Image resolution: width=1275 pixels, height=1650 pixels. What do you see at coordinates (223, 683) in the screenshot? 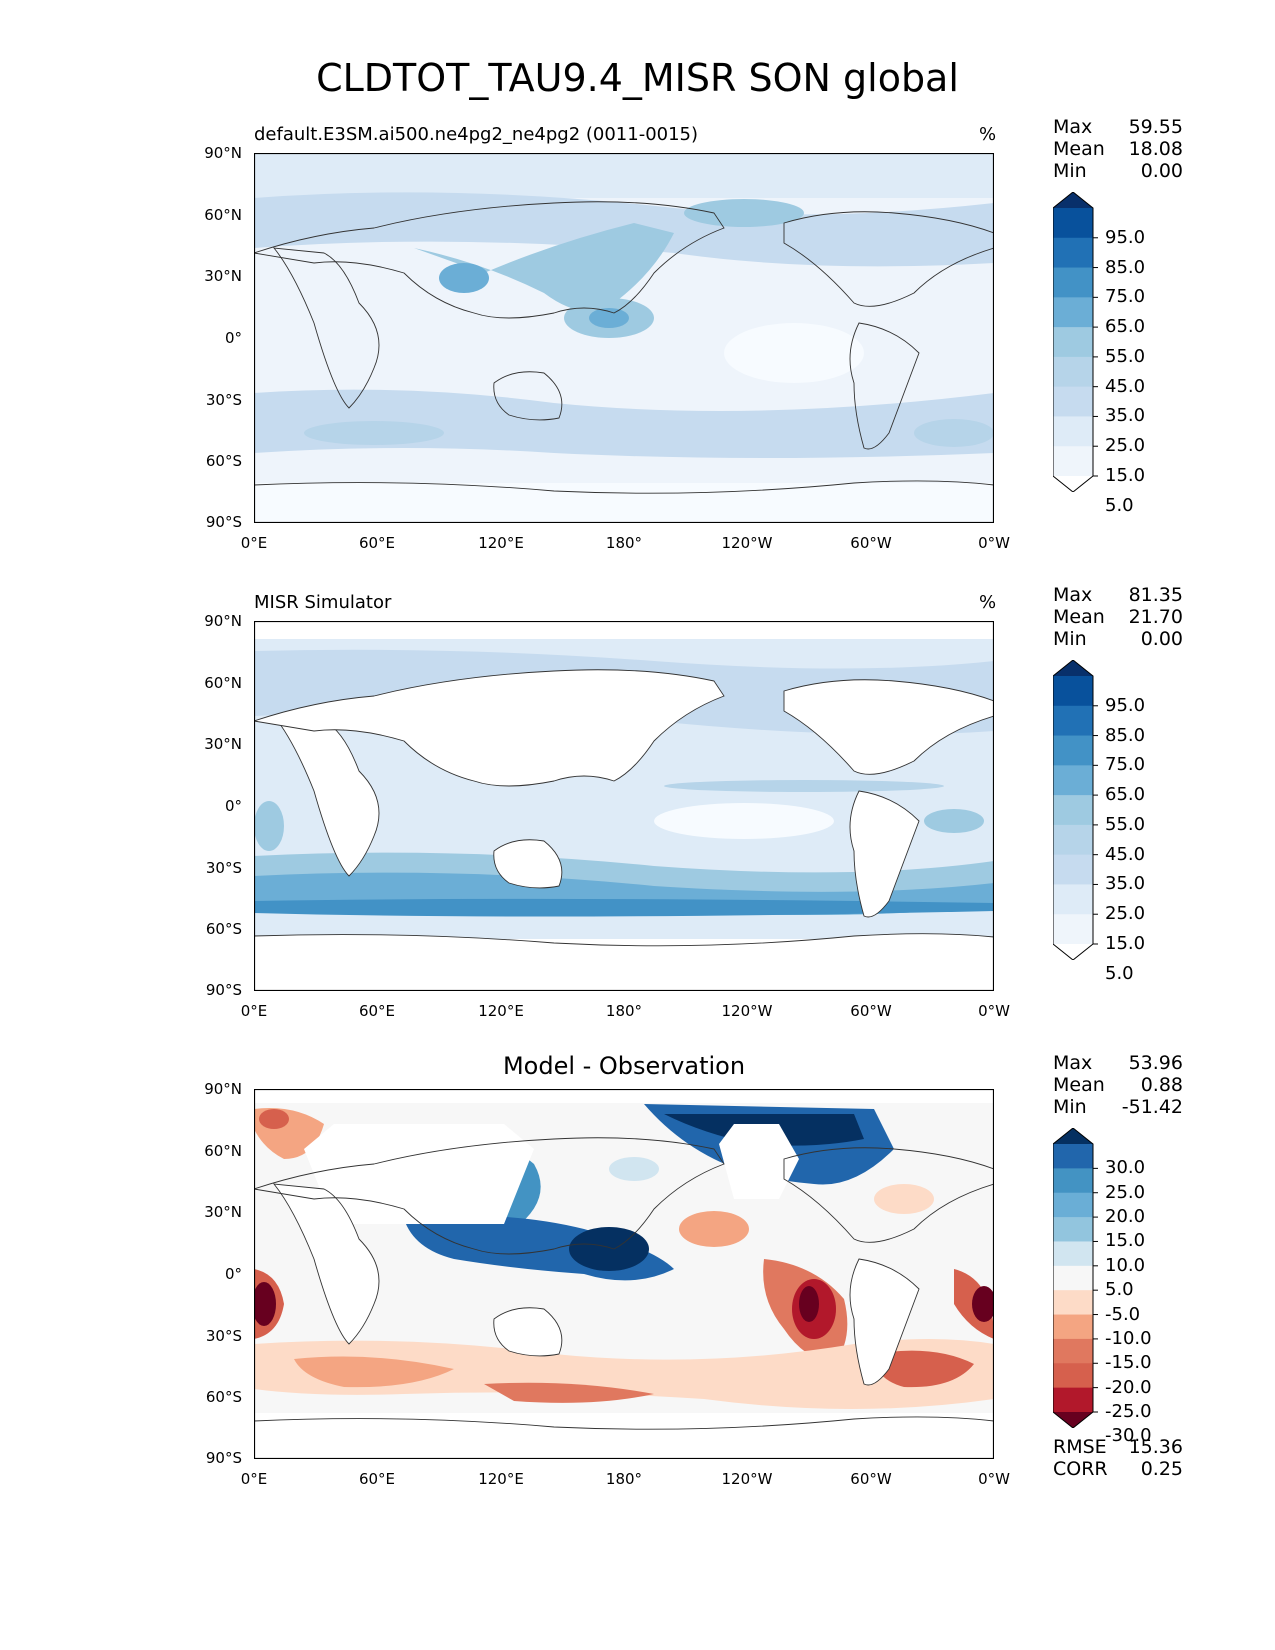
I see `panel-2-ytick-label: 60°N` at bounding box center [223, 683].